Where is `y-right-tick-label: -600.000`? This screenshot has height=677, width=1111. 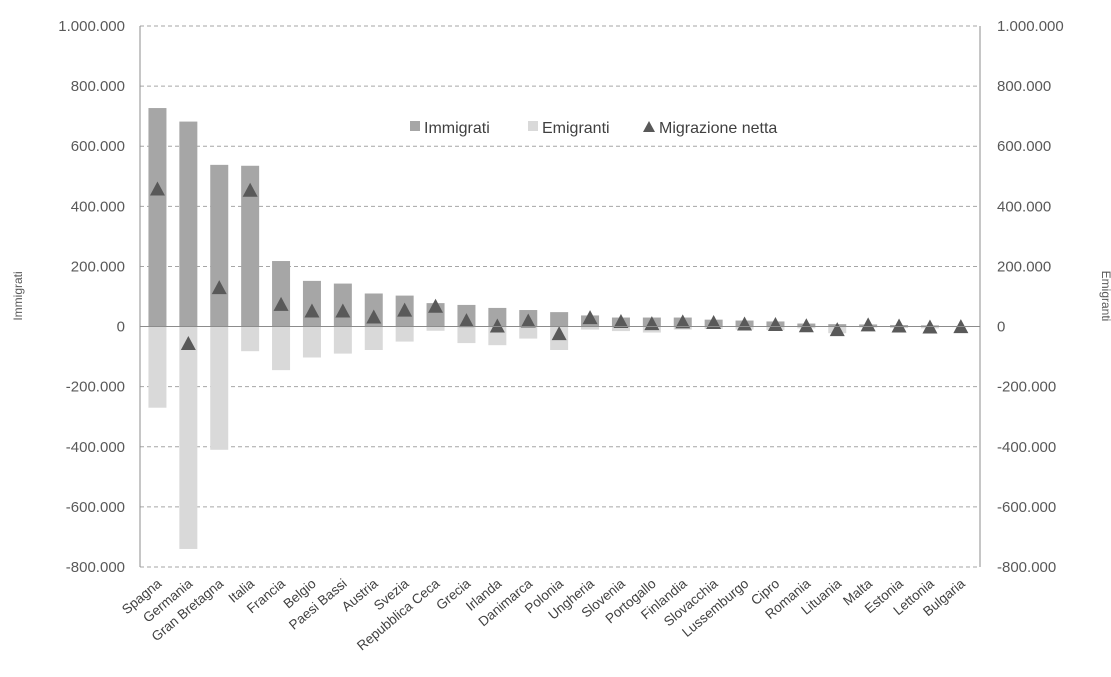
y-right-tick-label: -600.000 is located at coordinates (1026, 507).